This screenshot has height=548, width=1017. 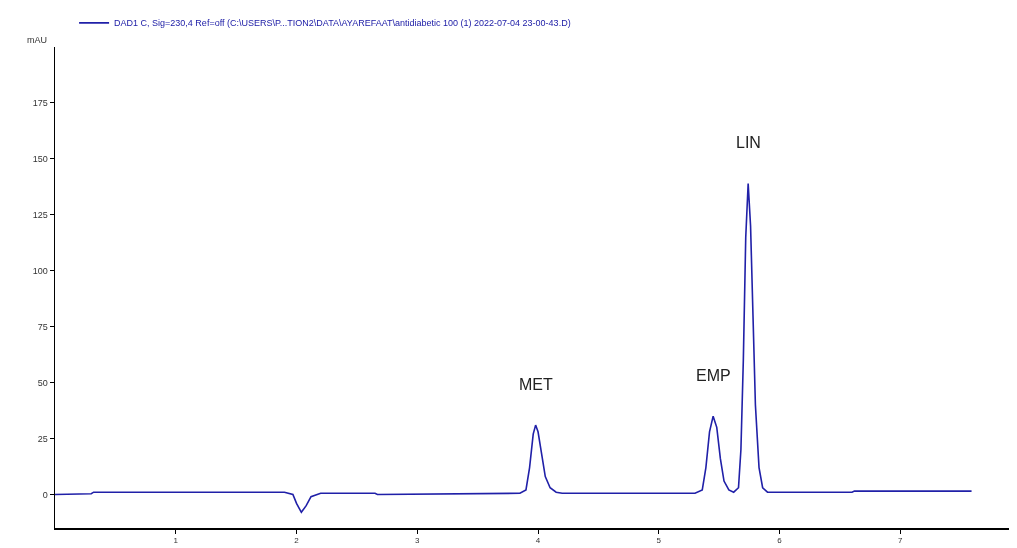 I want to click on y-tick-label: 0, so click(x=45, y=494).